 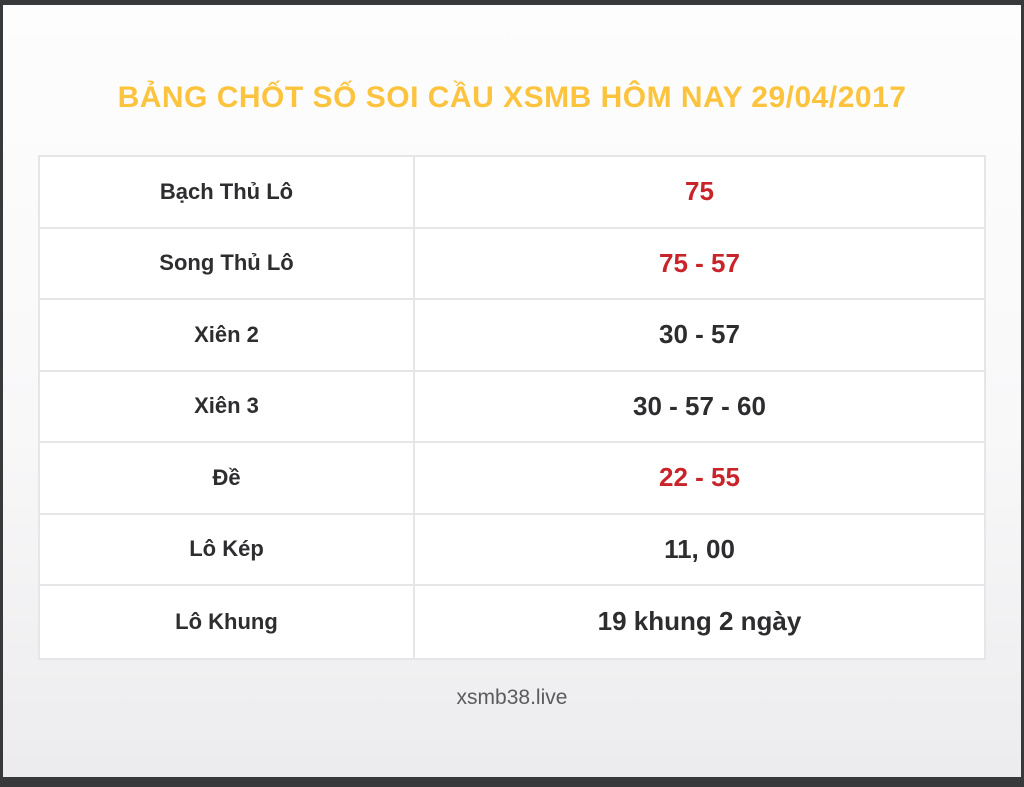 I want to click on site-name: xsmb38.live, so click(x=512, y=697).